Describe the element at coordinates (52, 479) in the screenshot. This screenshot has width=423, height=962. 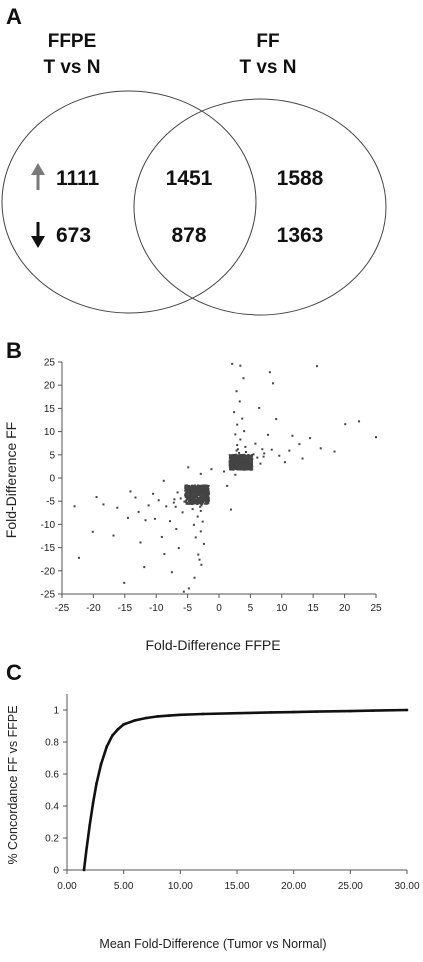
I see `scatter-y-tick-label: 0` at that location.